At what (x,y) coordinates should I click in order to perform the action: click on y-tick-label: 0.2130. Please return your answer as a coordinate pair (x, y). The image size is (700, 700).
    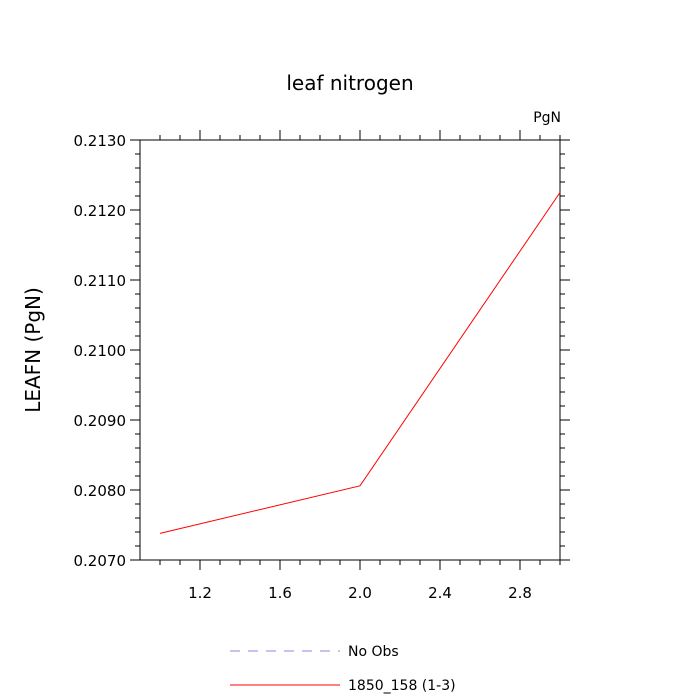
    Looking at the image, I should click on (100, 141).